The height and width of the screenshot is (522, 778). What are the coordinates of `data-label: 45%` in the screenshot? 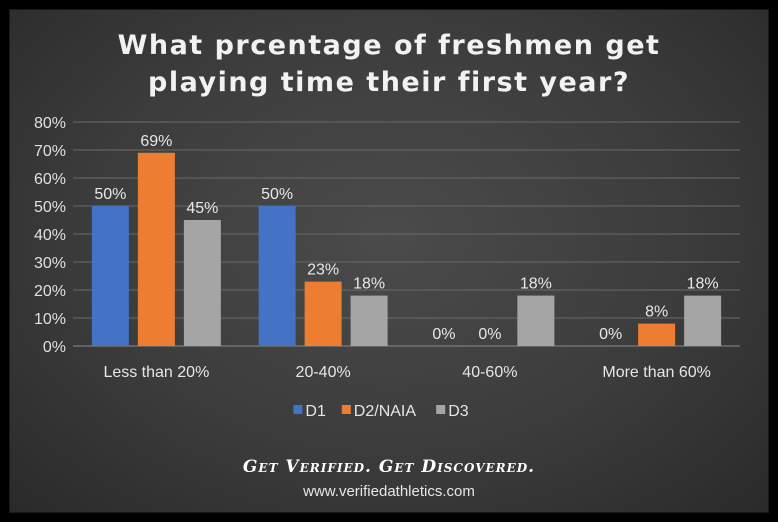 It's located at (202, 208).